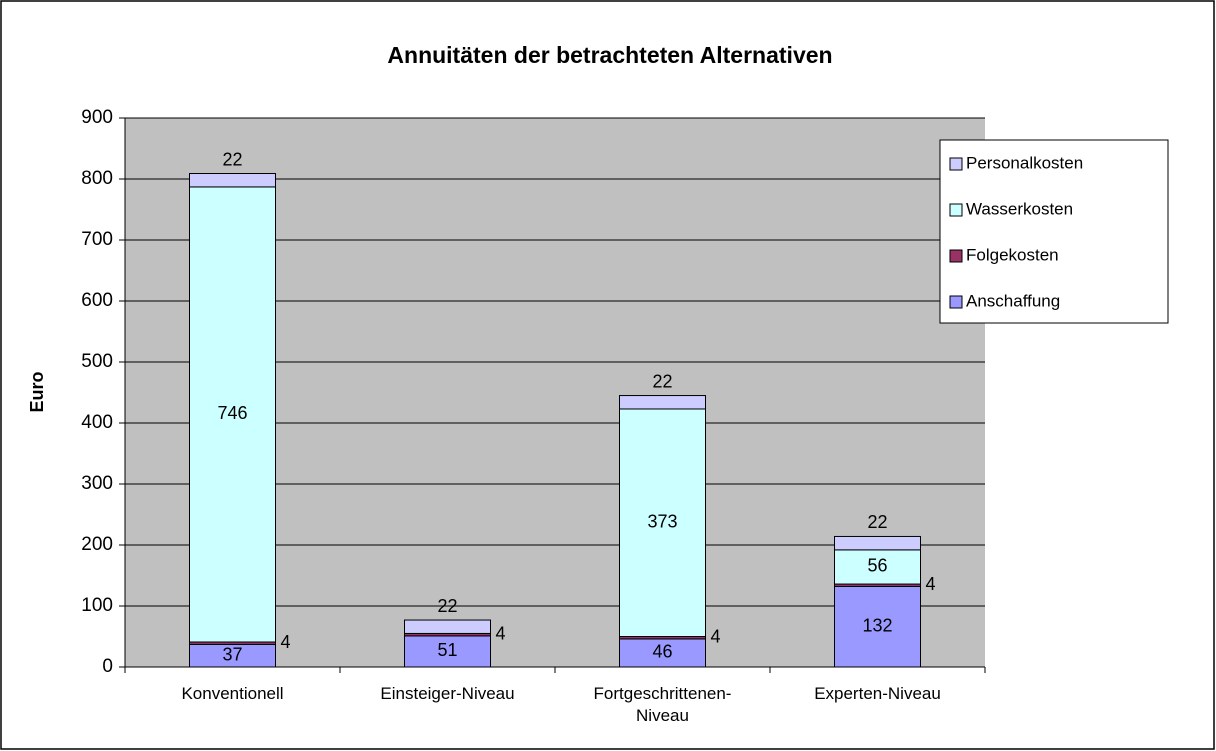  Describe the element at coordinates (97, 361) in the screenshot. I see `y-tick-label: 500` at that location.